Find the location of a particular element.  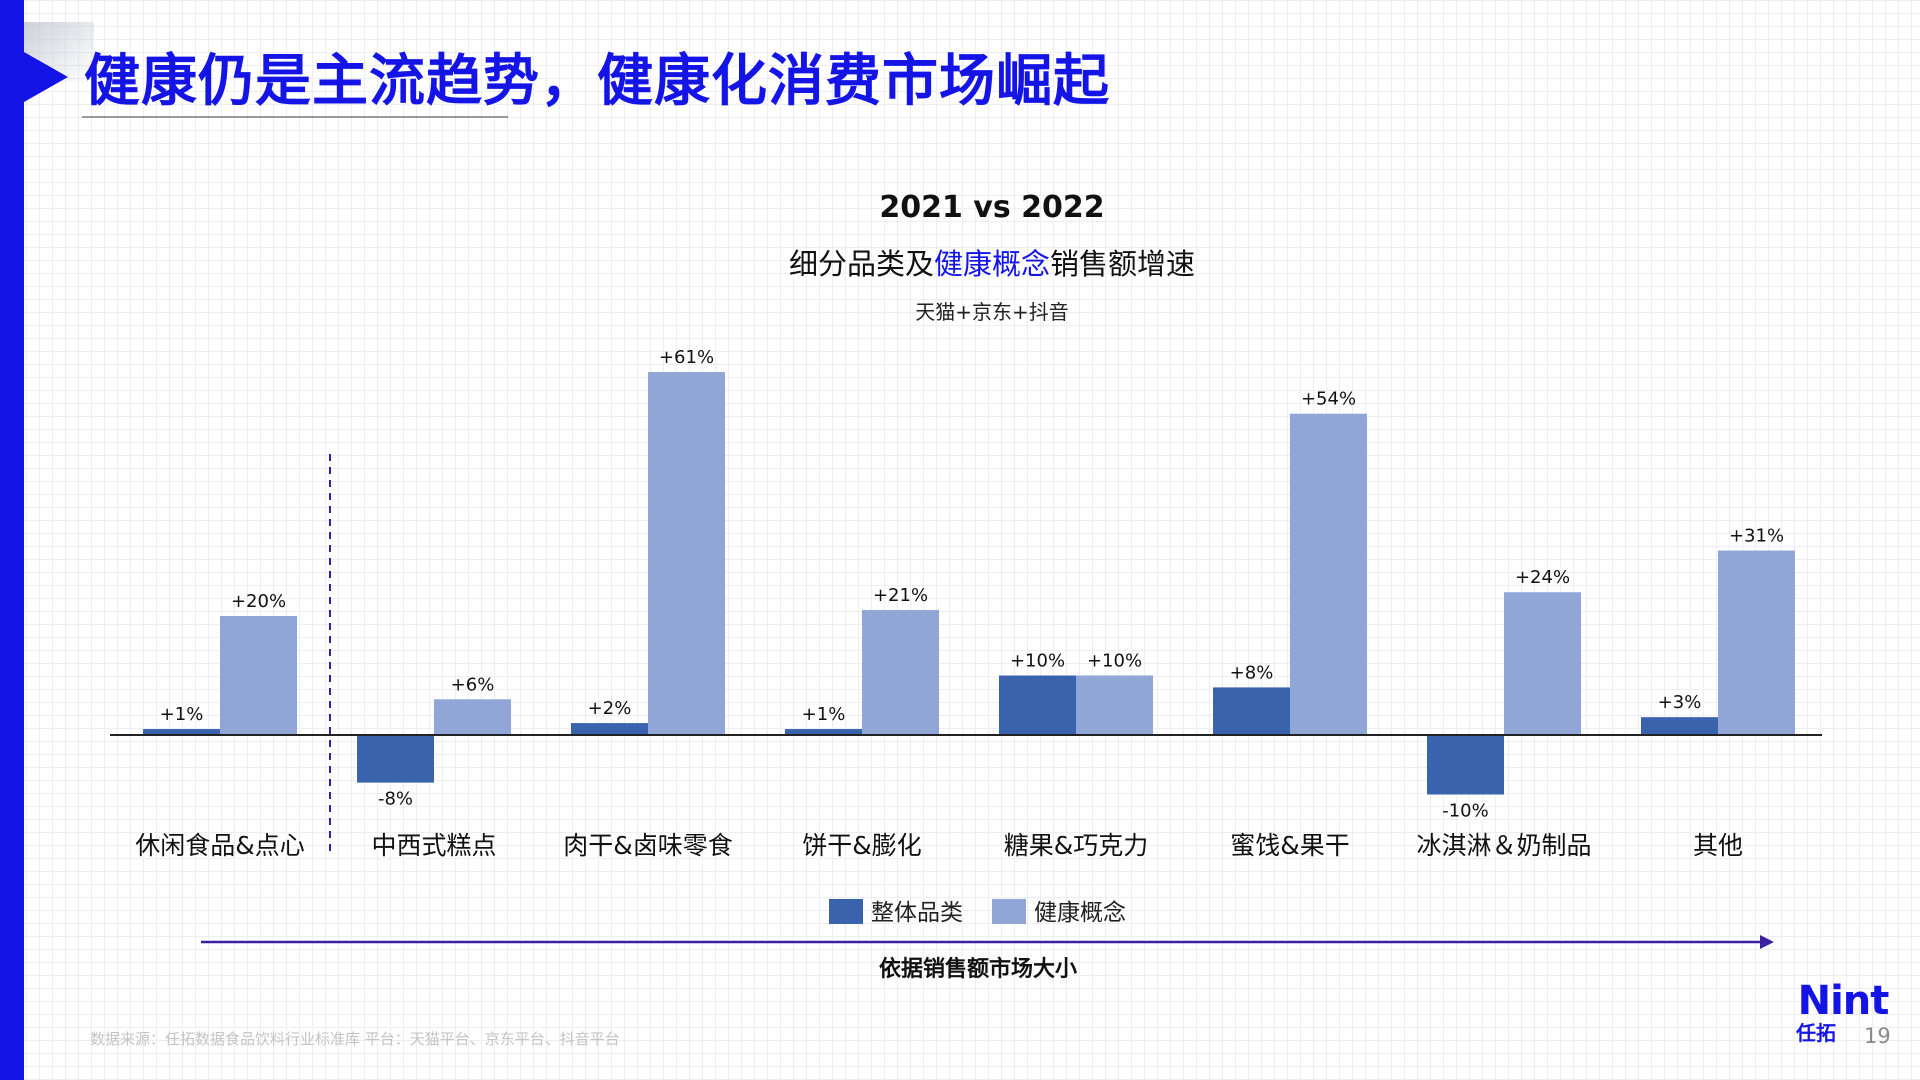

legend: 整体品类 健康概念 is located at coordinates (977, 912).